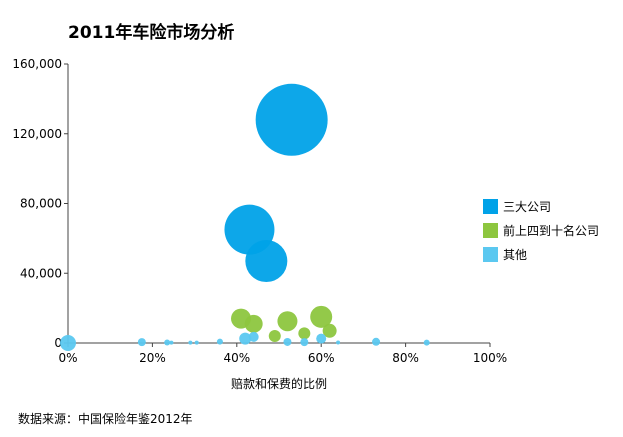 This screenshot has width=623, height=437. Describe the element at coordinates (105, 419) in the screenshot. I see `source-note: 数据来源：中国保险年鉴2012年` at that location.